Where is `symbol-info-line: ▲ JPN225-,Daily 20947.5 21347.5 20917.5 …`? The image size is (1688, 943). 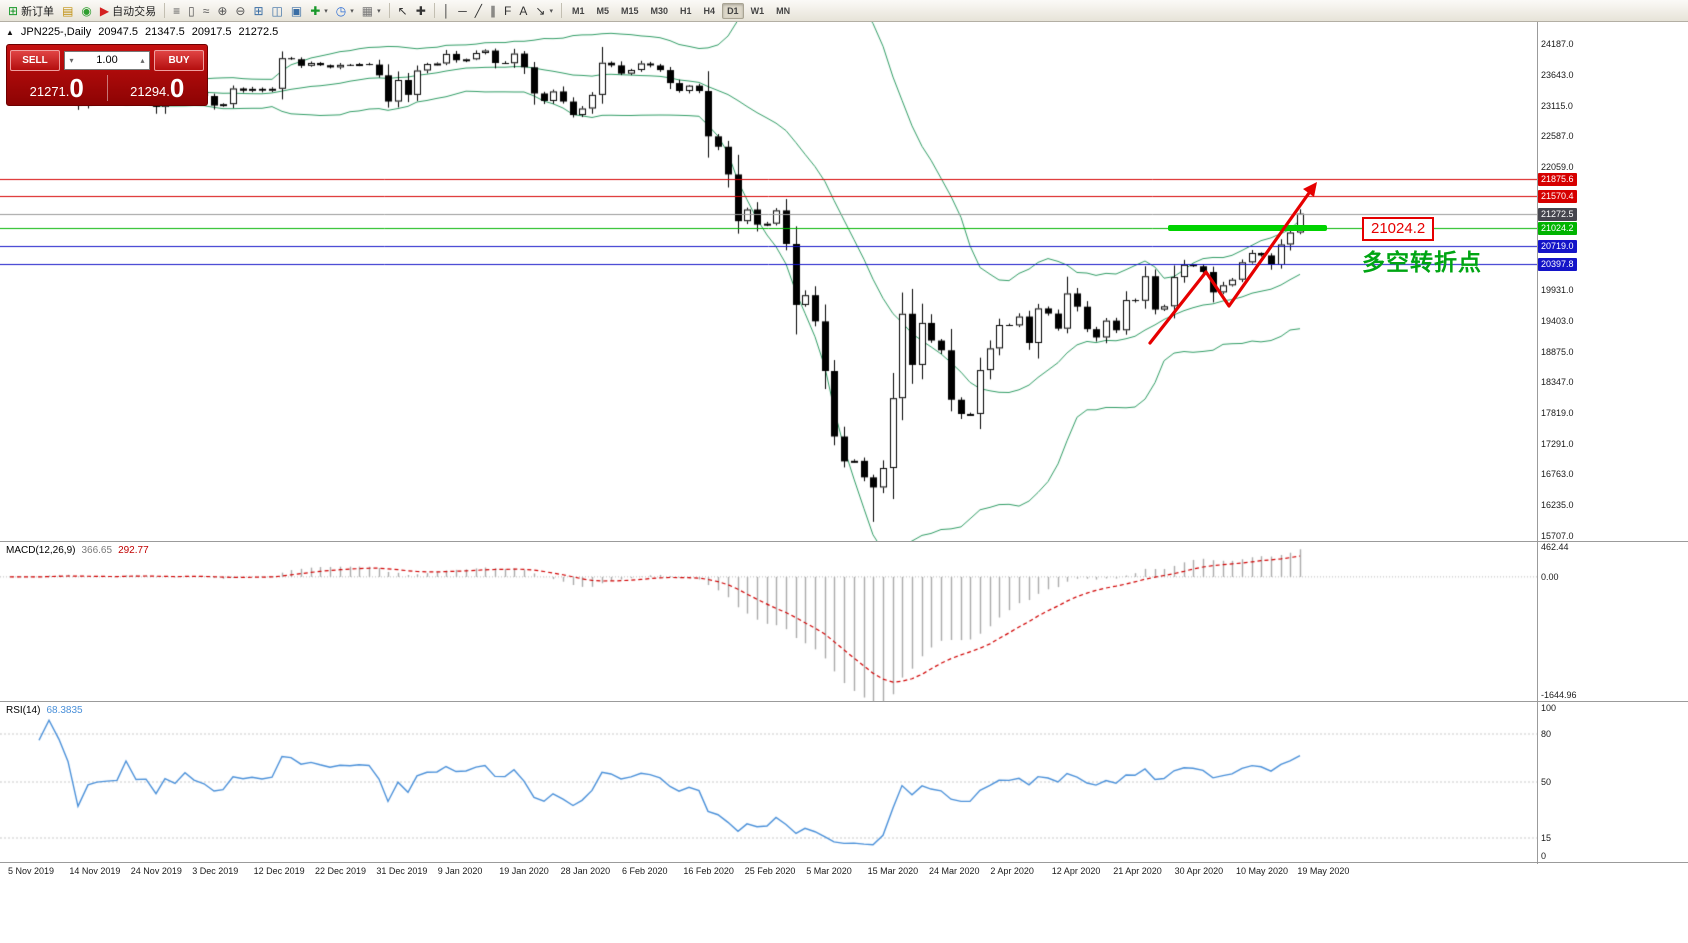
symbol-info-line: ▲ JPN225-,Daily 20947.5 21347.5 20917.5 … is located at coordinates (142, 32).